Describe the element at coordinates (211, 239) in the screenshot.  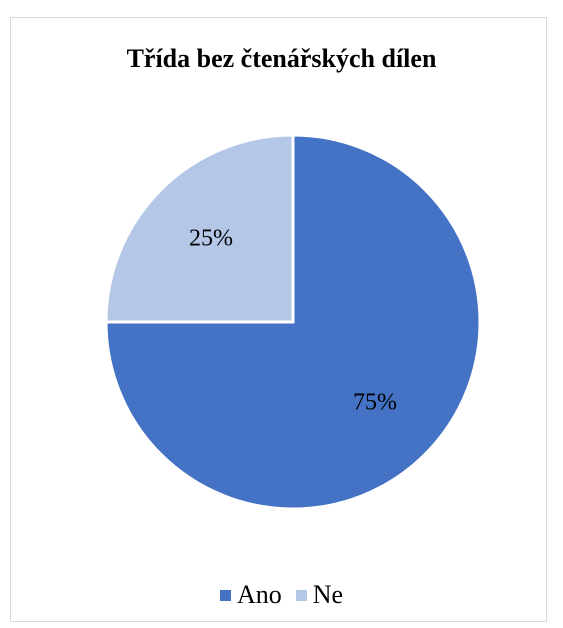
I see `data-label-ne: 25%` at that location.